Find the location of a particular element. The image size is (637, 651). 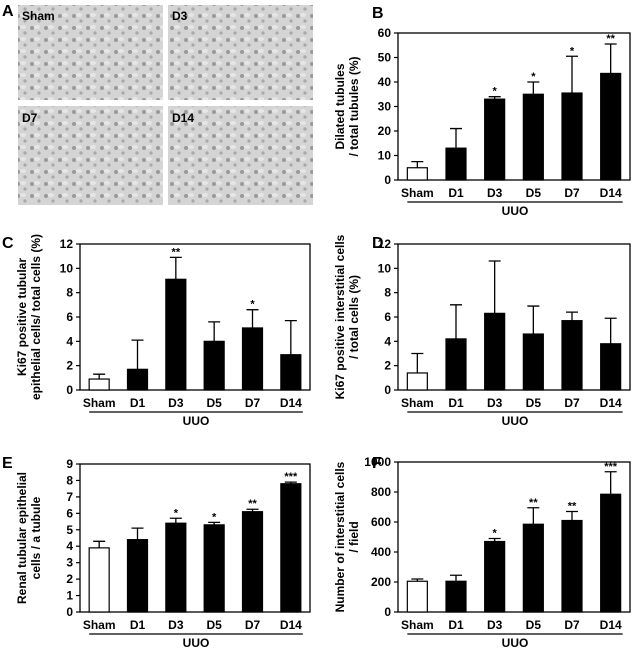

panel-label: E is located at coordinates (7, 463).